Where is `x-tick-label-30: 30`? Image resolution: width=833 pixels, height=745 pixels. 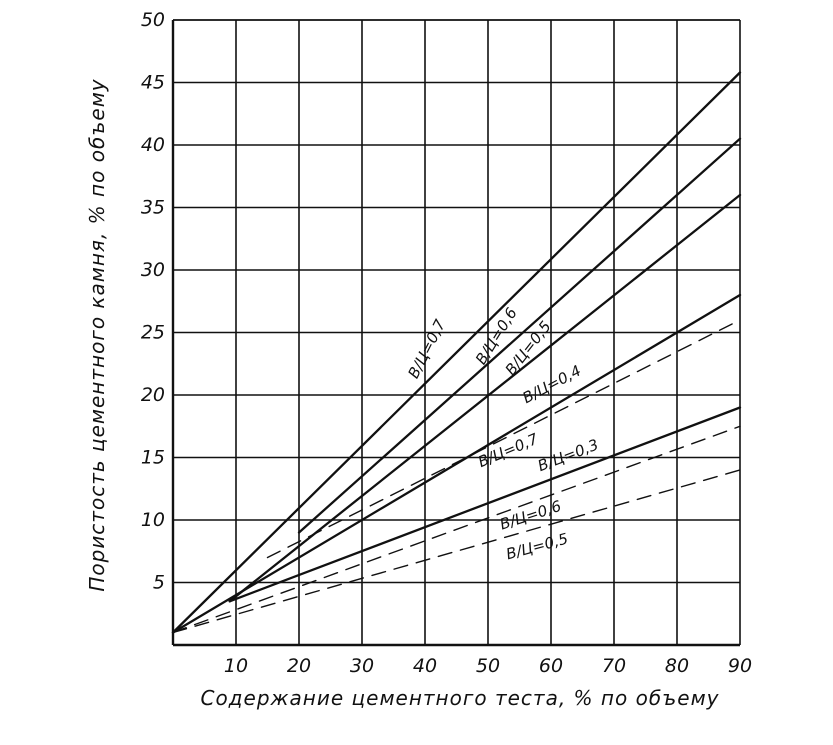 x-tick-label-30: 30 is located at coordinates (362, 666).